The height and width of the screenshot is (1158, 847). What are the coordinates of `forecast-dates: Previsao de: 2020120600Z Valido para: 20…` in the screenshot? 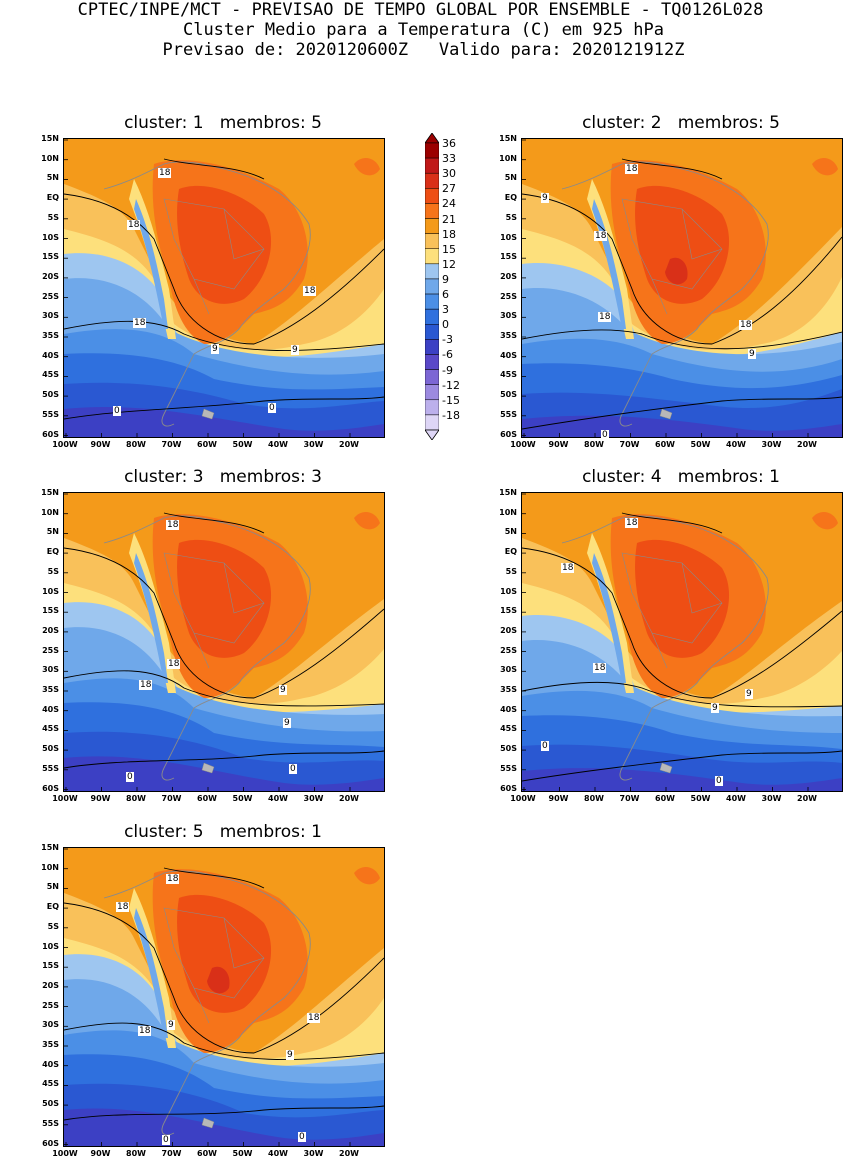 It's located at (423, 50).